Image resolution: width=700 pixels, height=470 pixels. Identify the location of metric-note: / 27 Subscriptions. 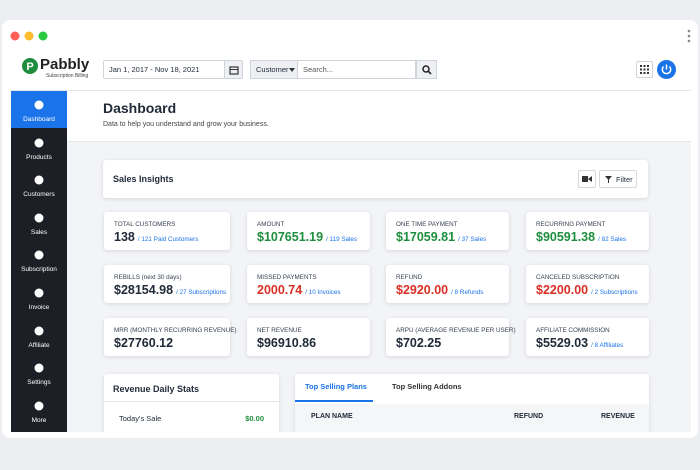
(201, 292).